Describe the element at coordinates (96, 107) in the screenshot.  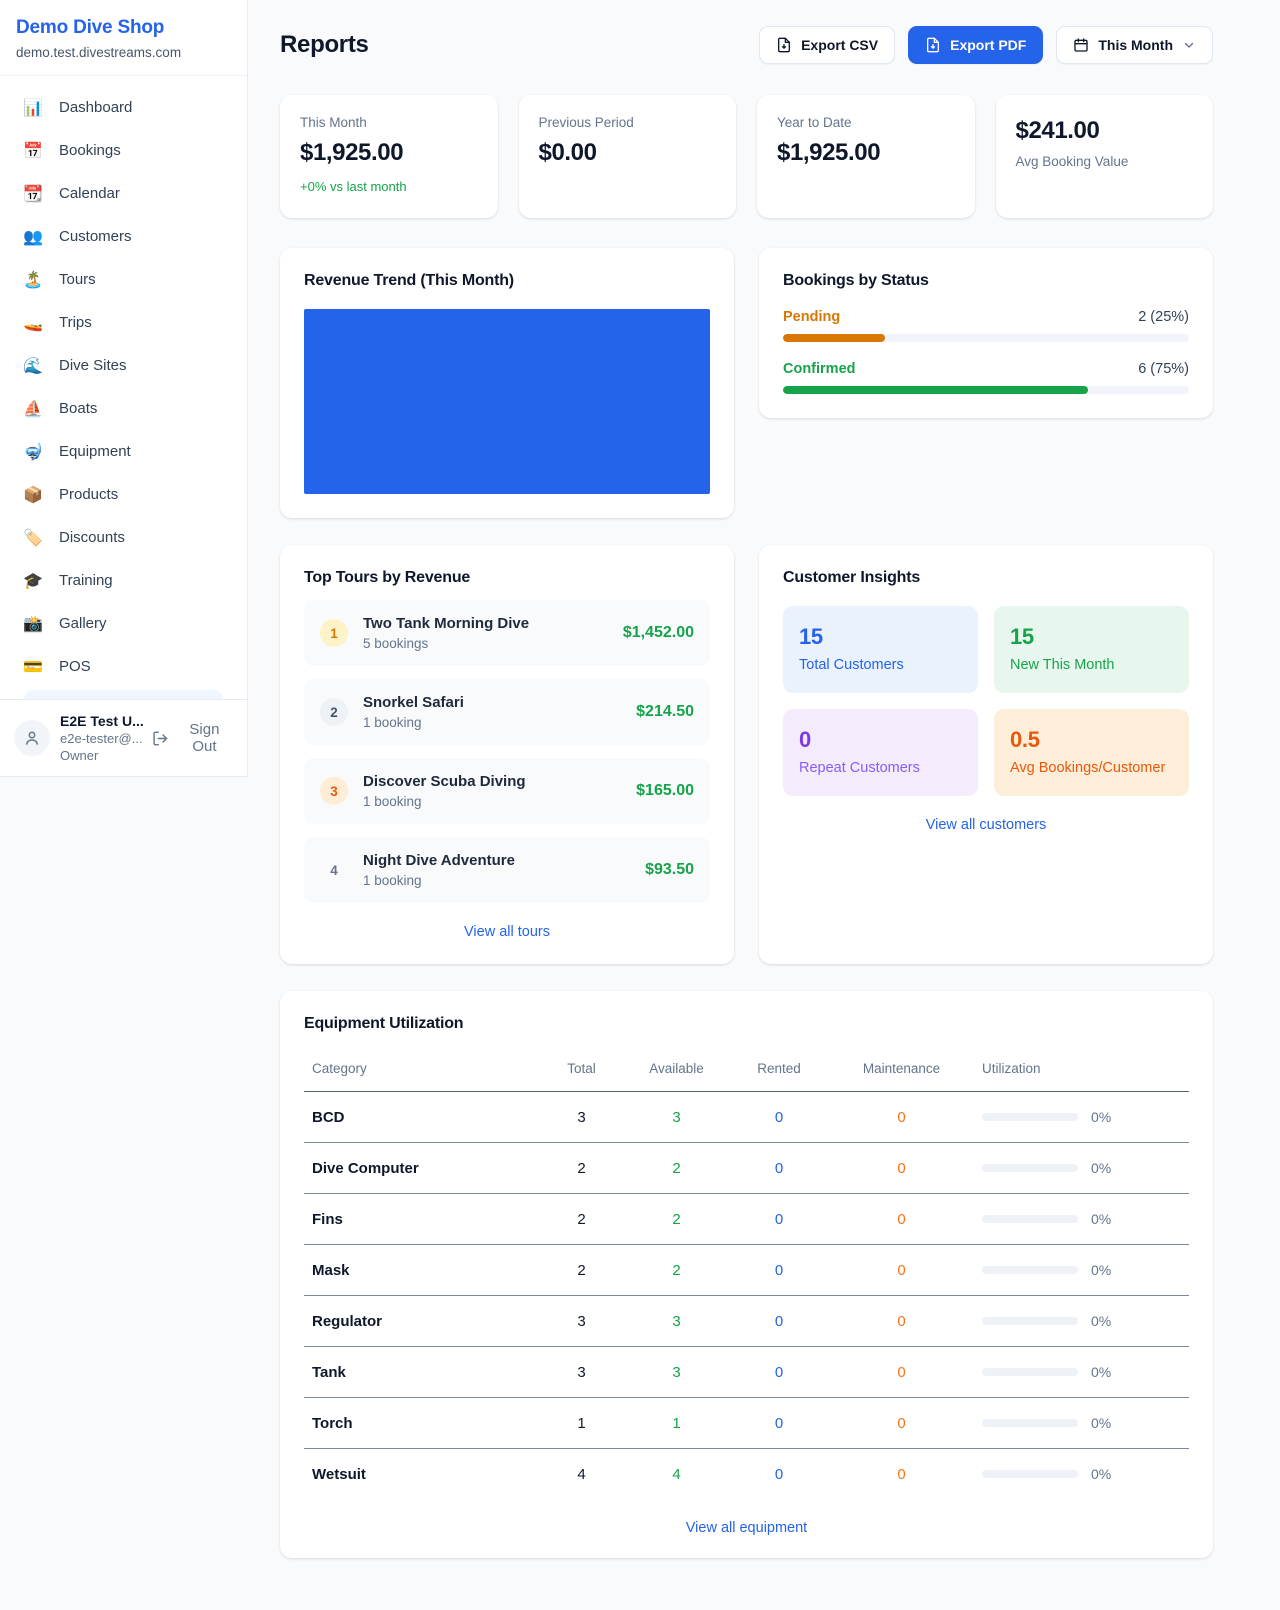
I see `sidebar-item-label: Dashboard` at that location.